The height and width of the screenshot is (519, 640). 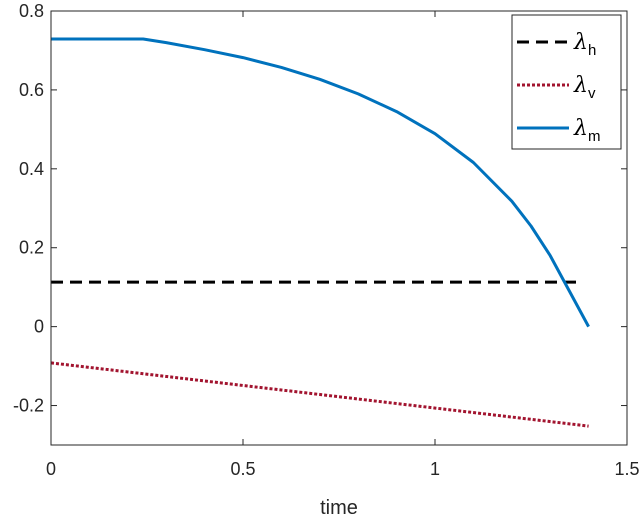 What do you see at coordinates (31, 248) in the screenshot?
I see `y-tick-label: 0.2` at bounding box center [31, 248].